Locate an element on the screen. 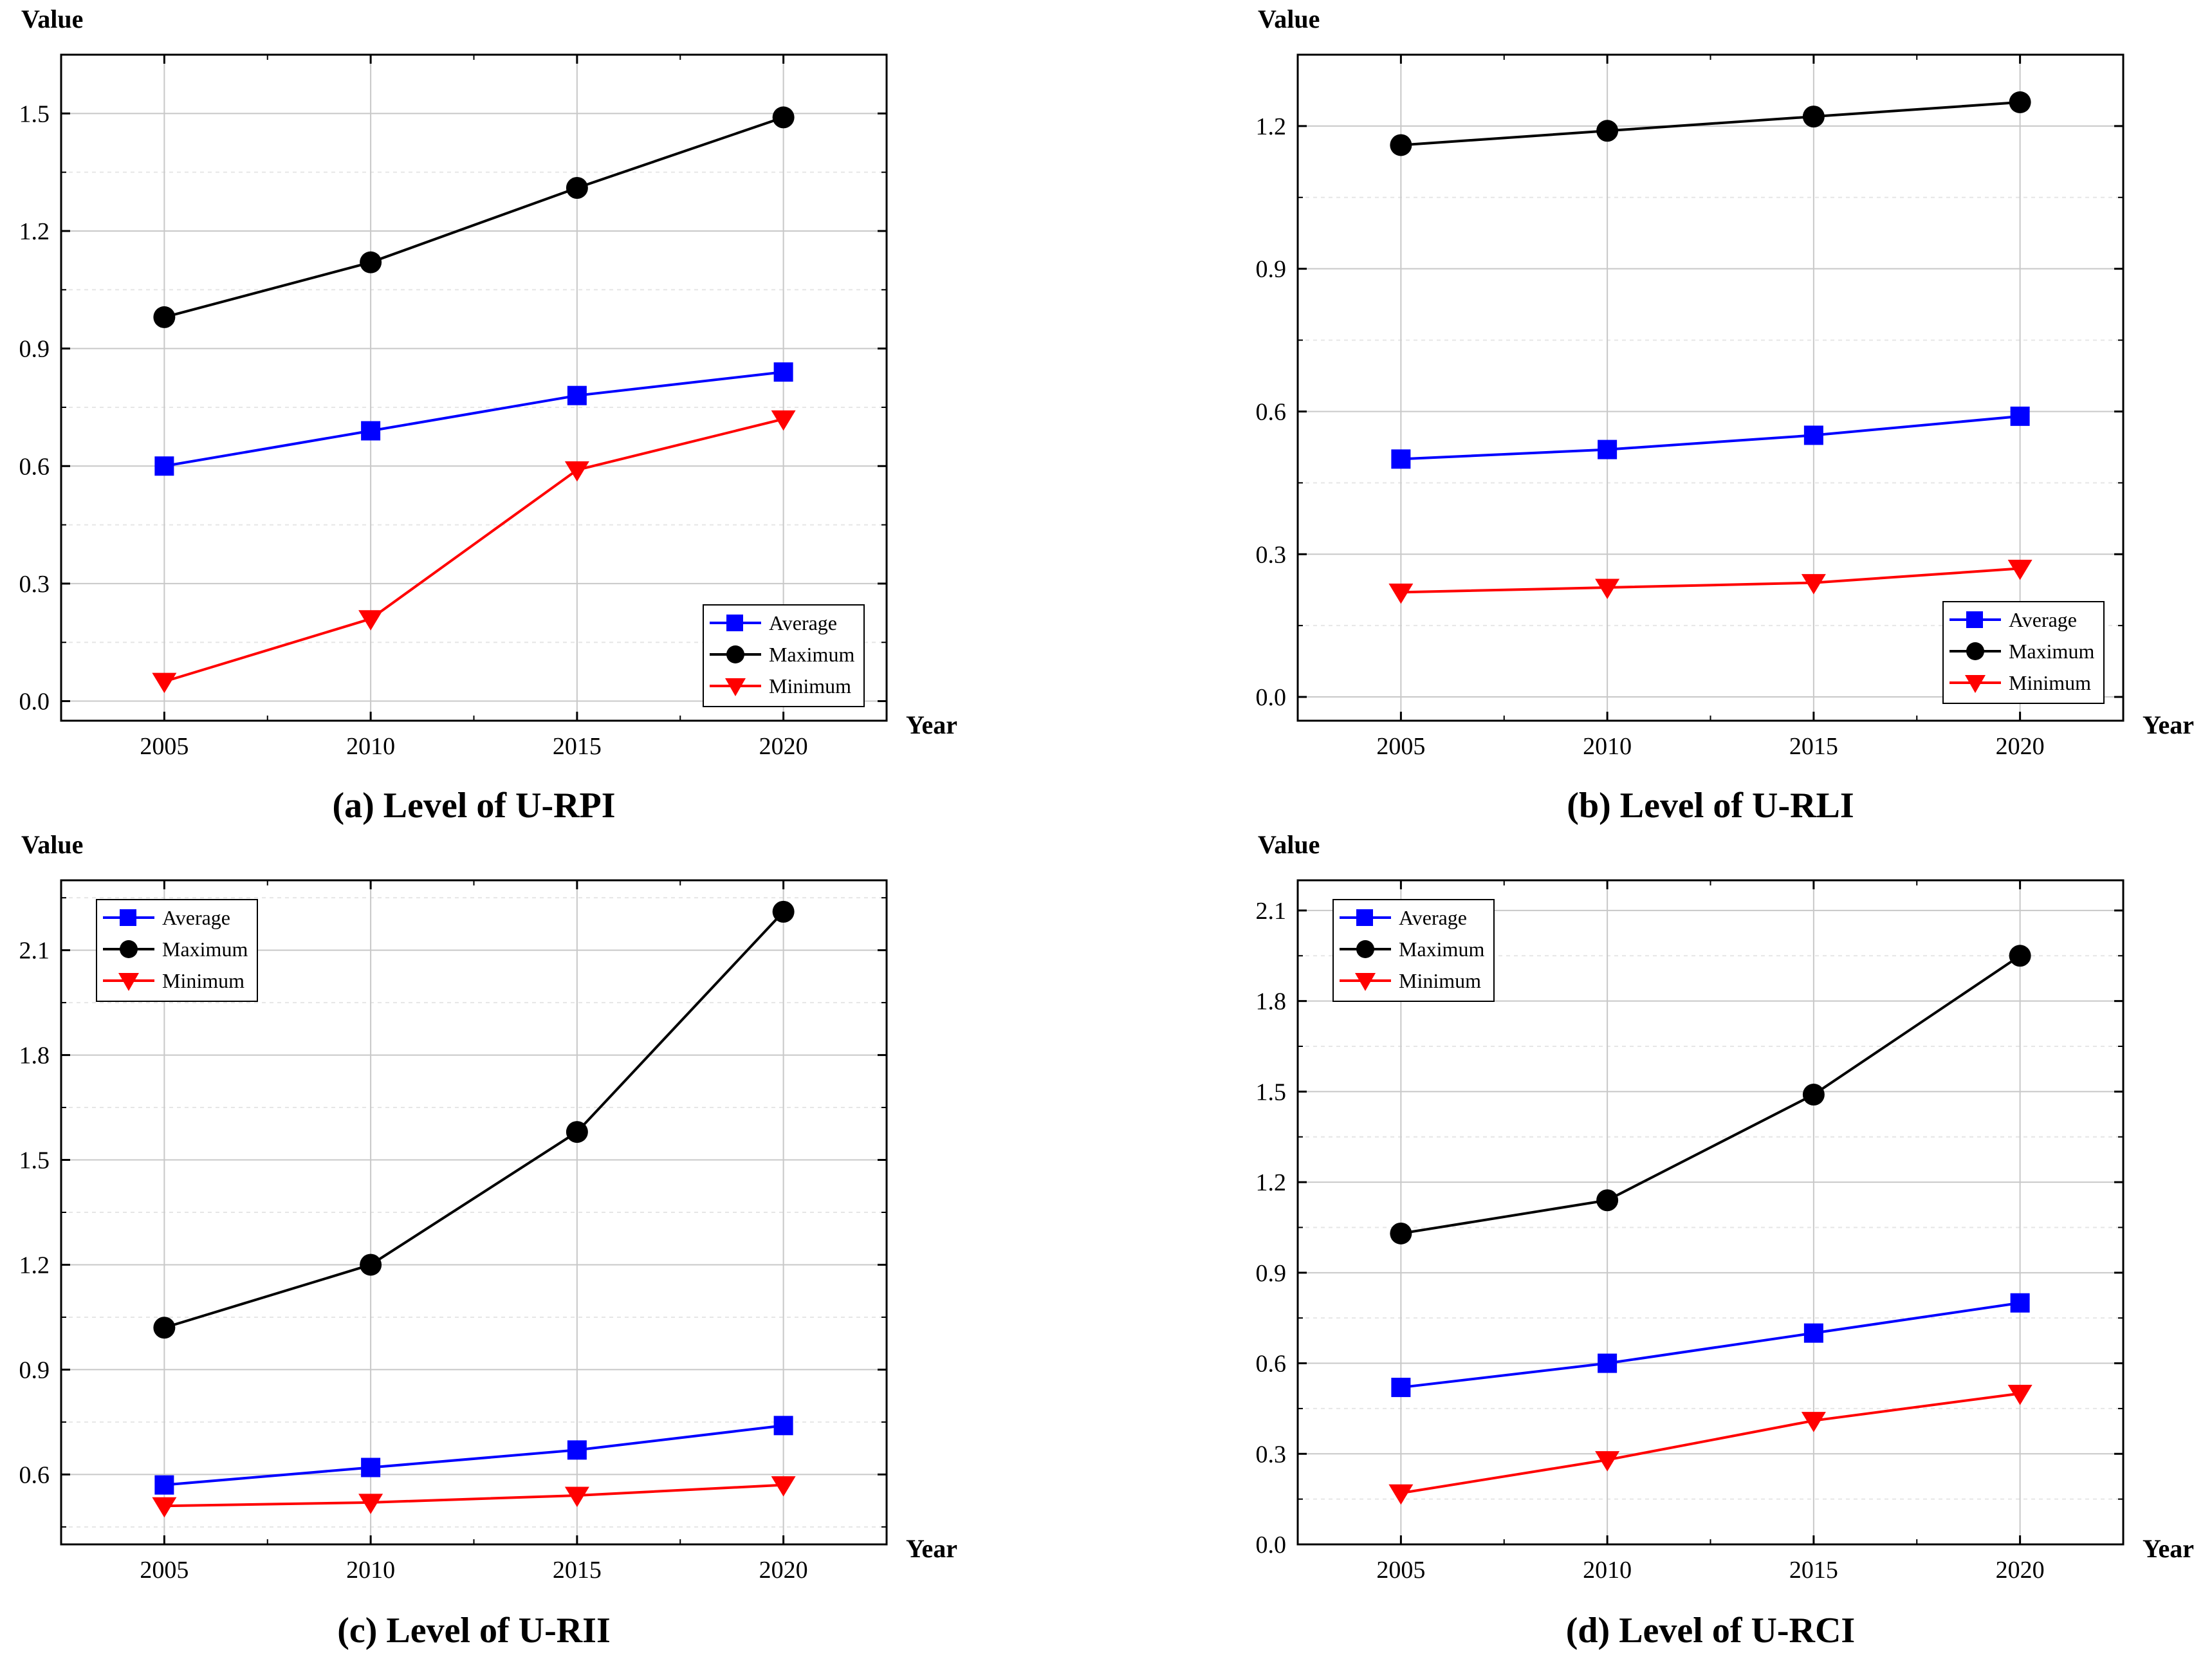 The width and height of the screenshot is (2212, 1666). plot-frame is located at coordinates (474, 1212).